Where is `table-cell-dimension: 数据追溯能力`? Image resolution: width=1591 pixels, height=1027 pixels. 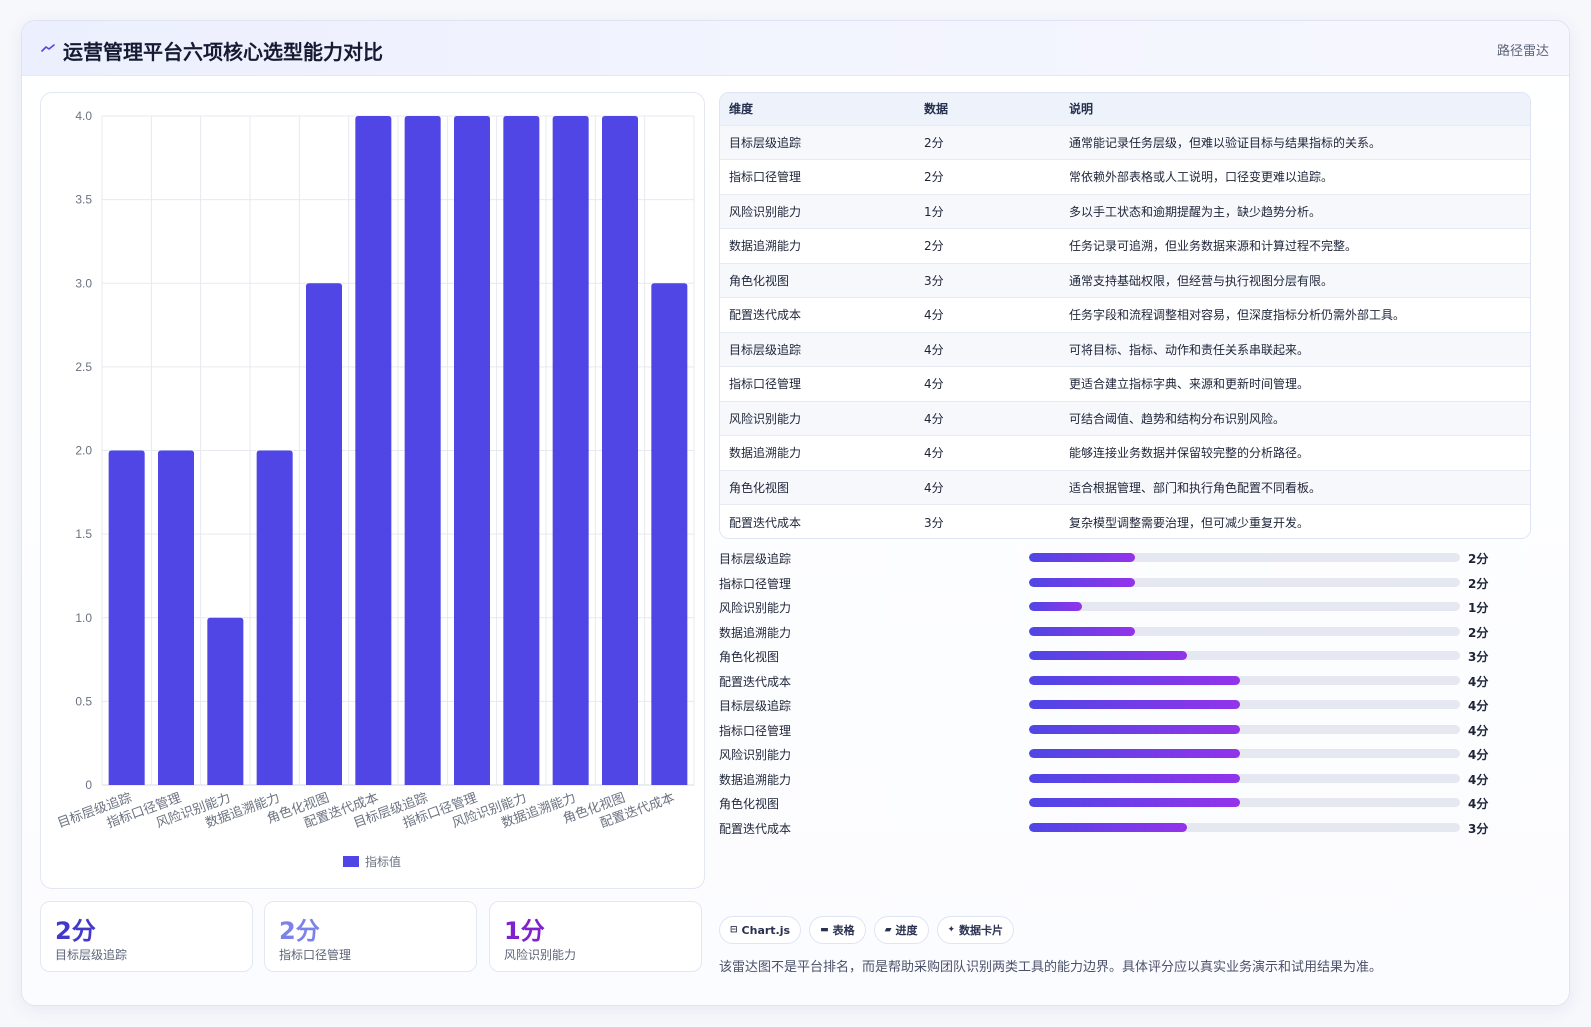
table-cell-dimension: 数据追溯能力 is located at coordinates (765, 246).